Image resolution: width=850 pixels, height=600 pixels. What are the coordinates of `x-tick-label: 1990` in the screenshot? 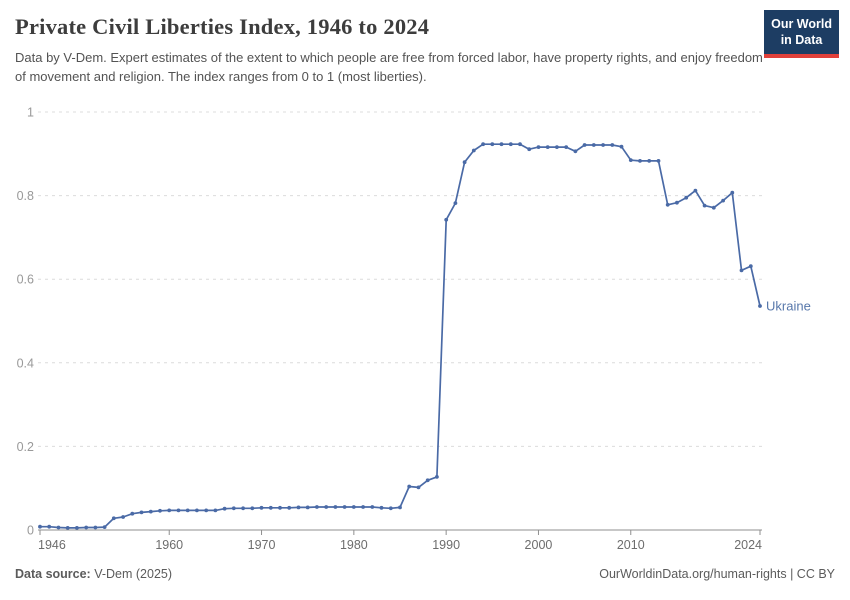 It's located at (446, 545).